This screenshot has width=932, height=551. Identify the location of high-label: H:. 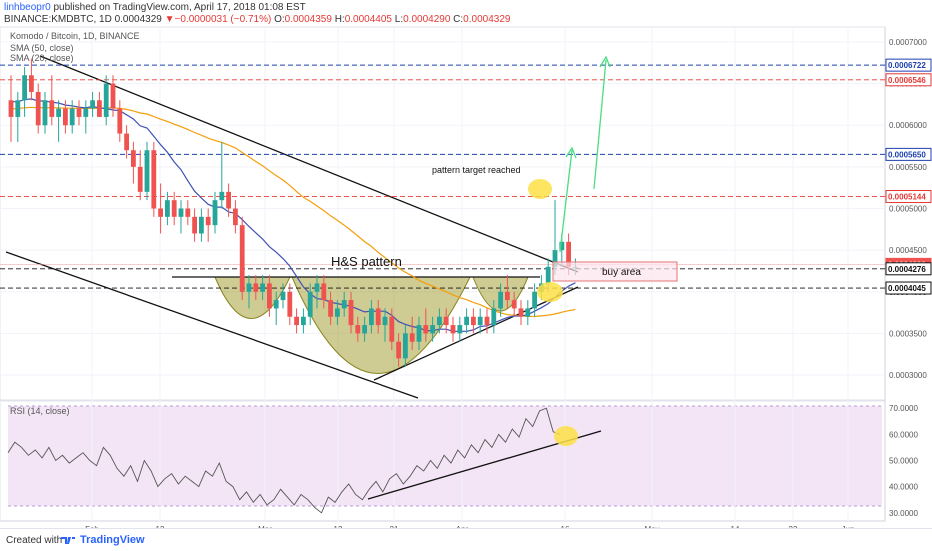
(339, 19).